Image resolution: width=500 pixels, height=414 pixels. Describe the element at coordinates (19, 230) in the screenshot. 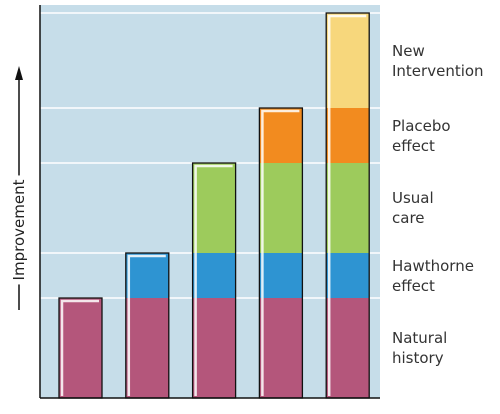

I see `y-axis-label: Improvement` at that location.